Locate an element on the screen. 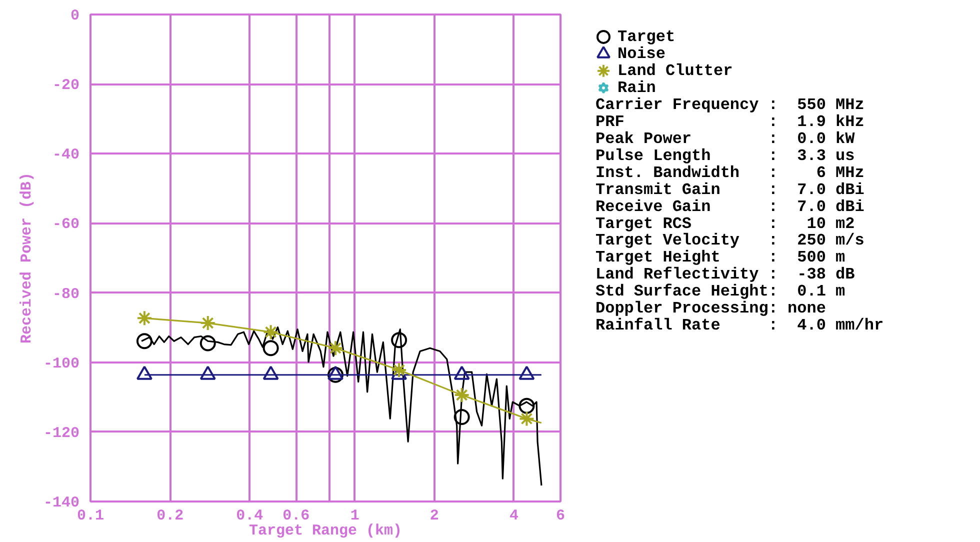 This screenshot has height=542, width=980. y-axis-title: Received Power (dB) is located at coordinates (27, 258).